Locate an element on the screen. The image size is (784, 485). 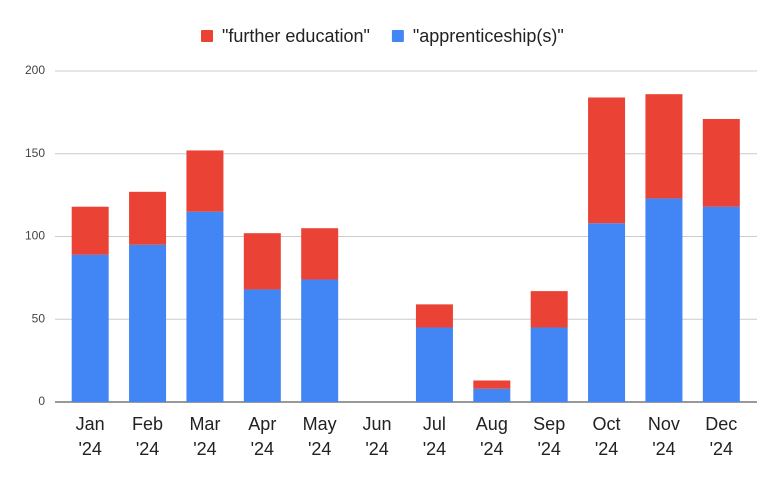
x-tick-label: Jun '24 is located at coordinates (377, 436).